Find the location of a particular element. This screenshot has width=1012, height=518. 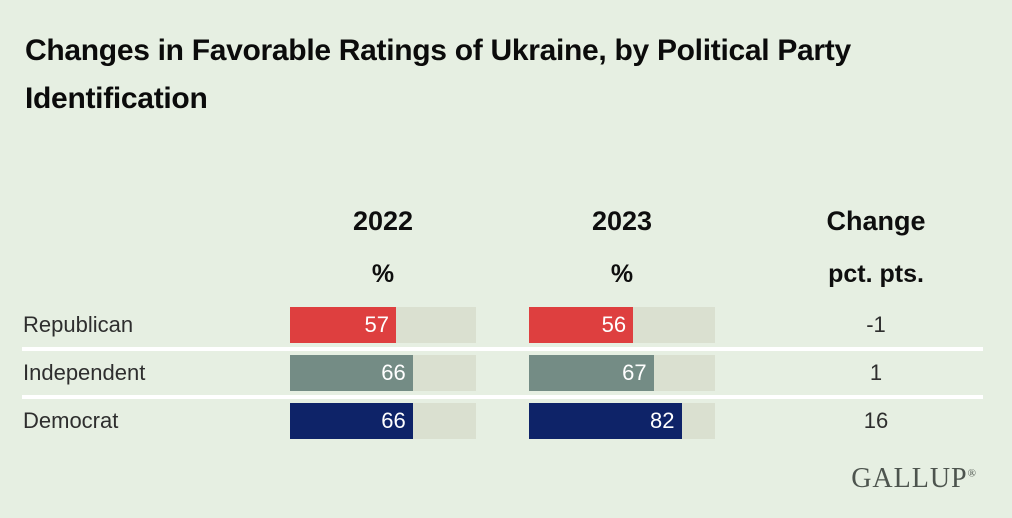

row-label: Republican is located at coordinates (78, 324).